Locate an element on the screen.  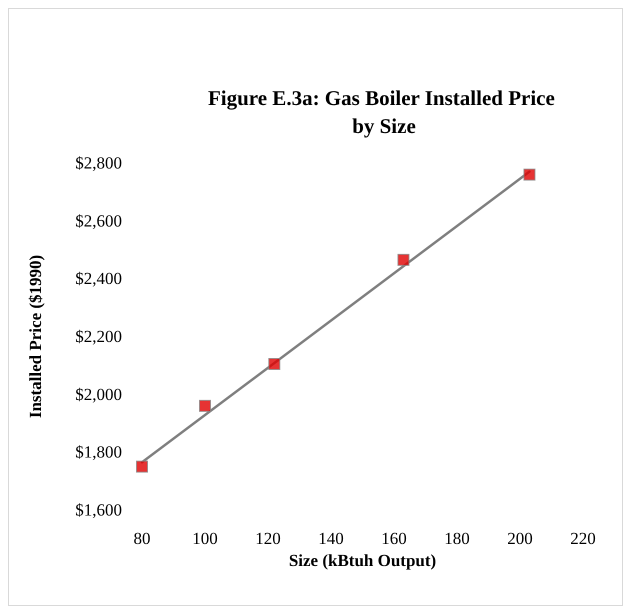
y-tick-label: $2,000 is located at coordinates (98, 394).